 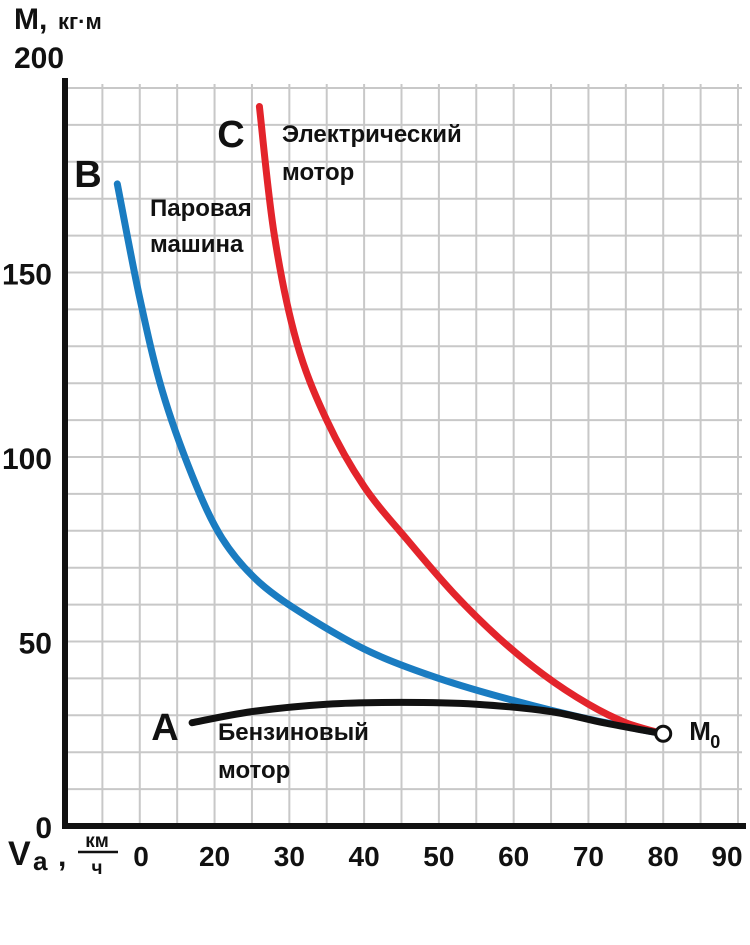 What do you see at coordinates (663, 733) in the screenshot?
I see `m0-point-marker` at bounding box center [663, 733].